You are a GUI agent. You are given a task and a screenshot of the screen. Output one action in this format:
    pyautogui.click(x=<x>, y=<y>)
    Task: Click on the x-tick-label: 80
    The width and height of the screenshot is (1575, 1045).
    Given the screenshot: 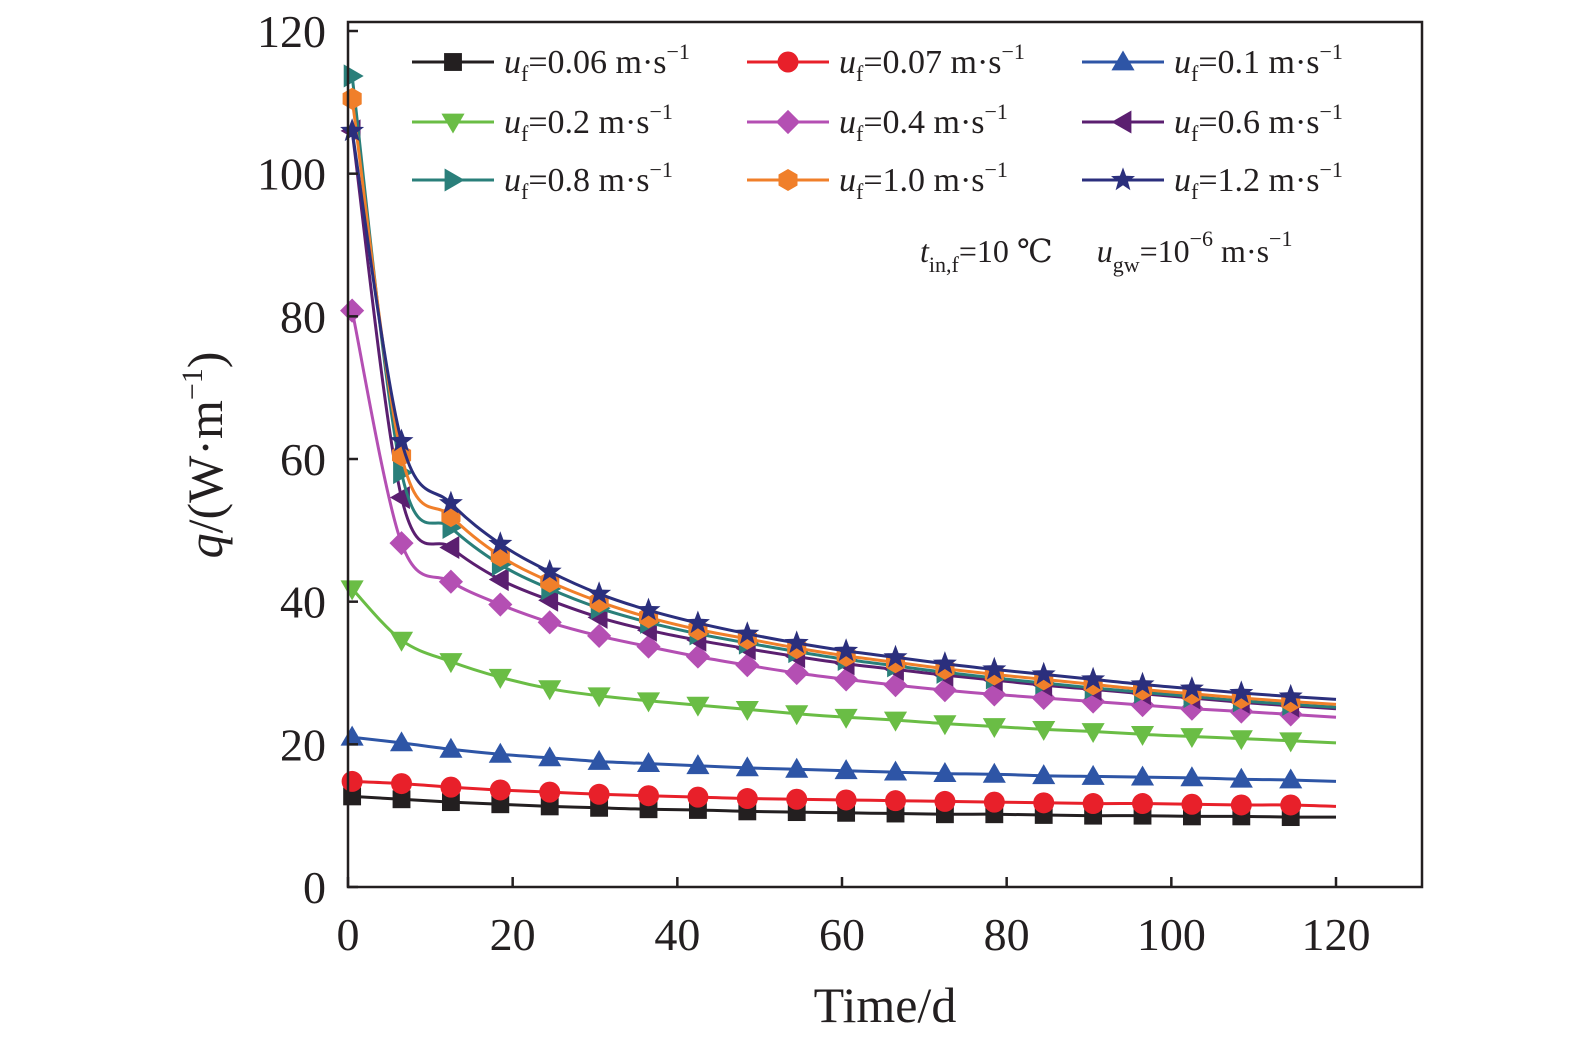 What is the action you would take?
    pyautogui.click(x=1007, y=934)
    